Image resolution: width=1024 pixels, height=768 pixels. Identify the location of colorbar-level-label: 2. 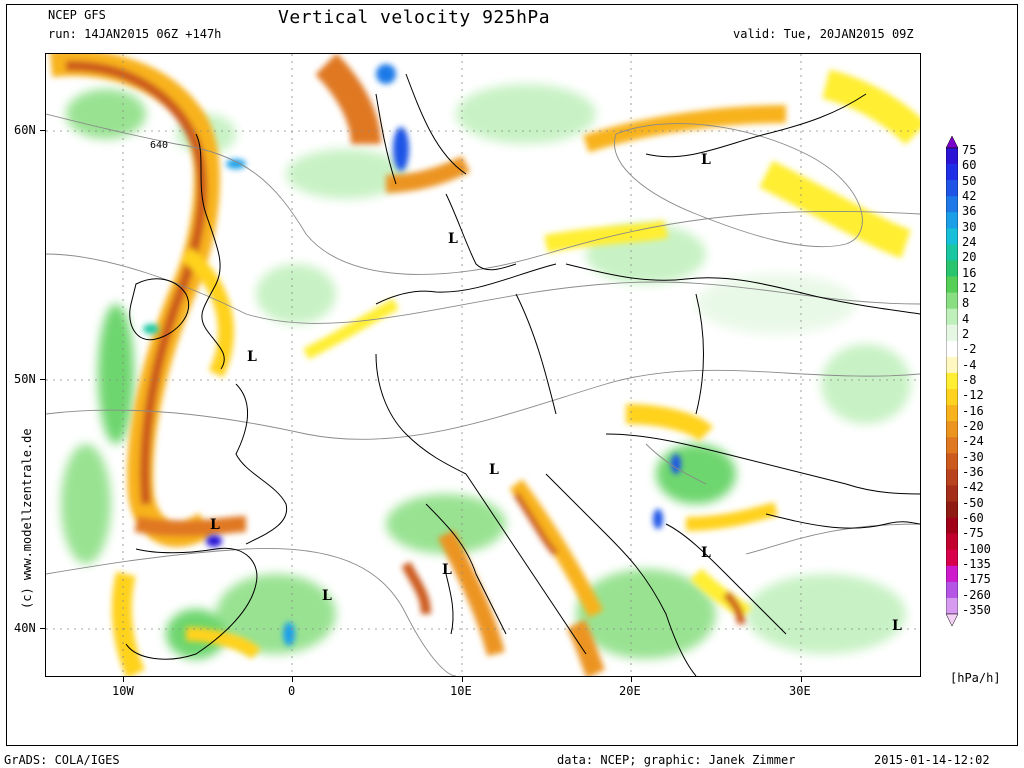
(966, 334).